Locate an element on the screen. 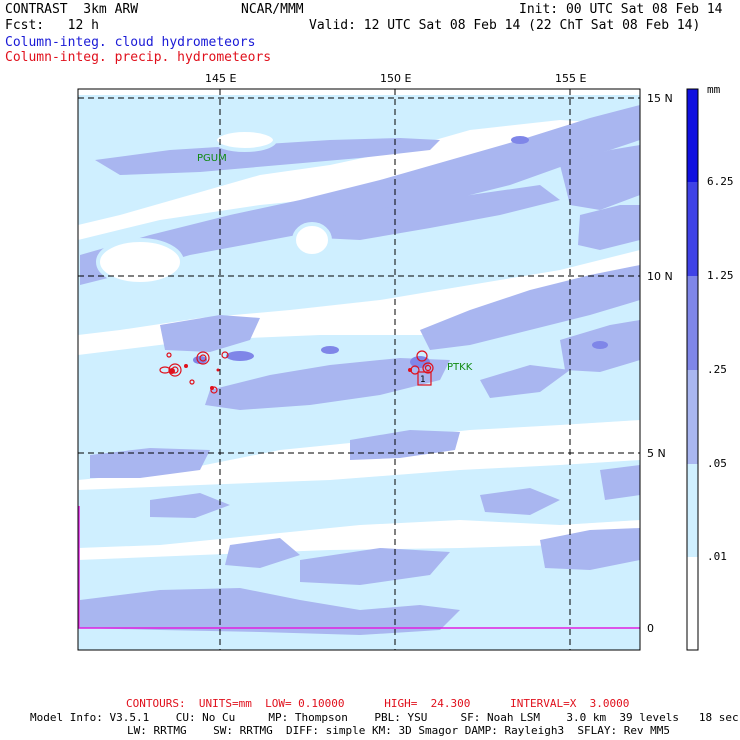  lat-label-15n: 15 N is located at coordinates (660, 98).